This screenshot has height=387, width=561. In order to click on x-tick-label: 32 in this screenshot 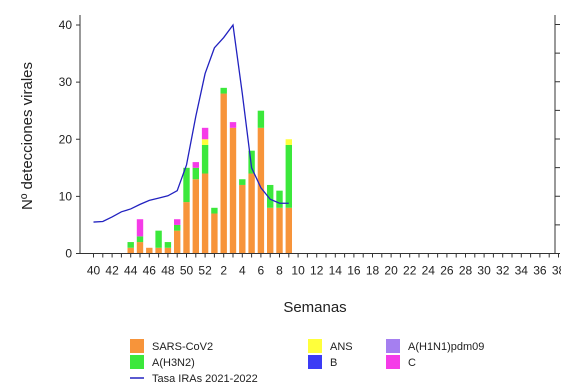, I will do `click(503, 271)`.